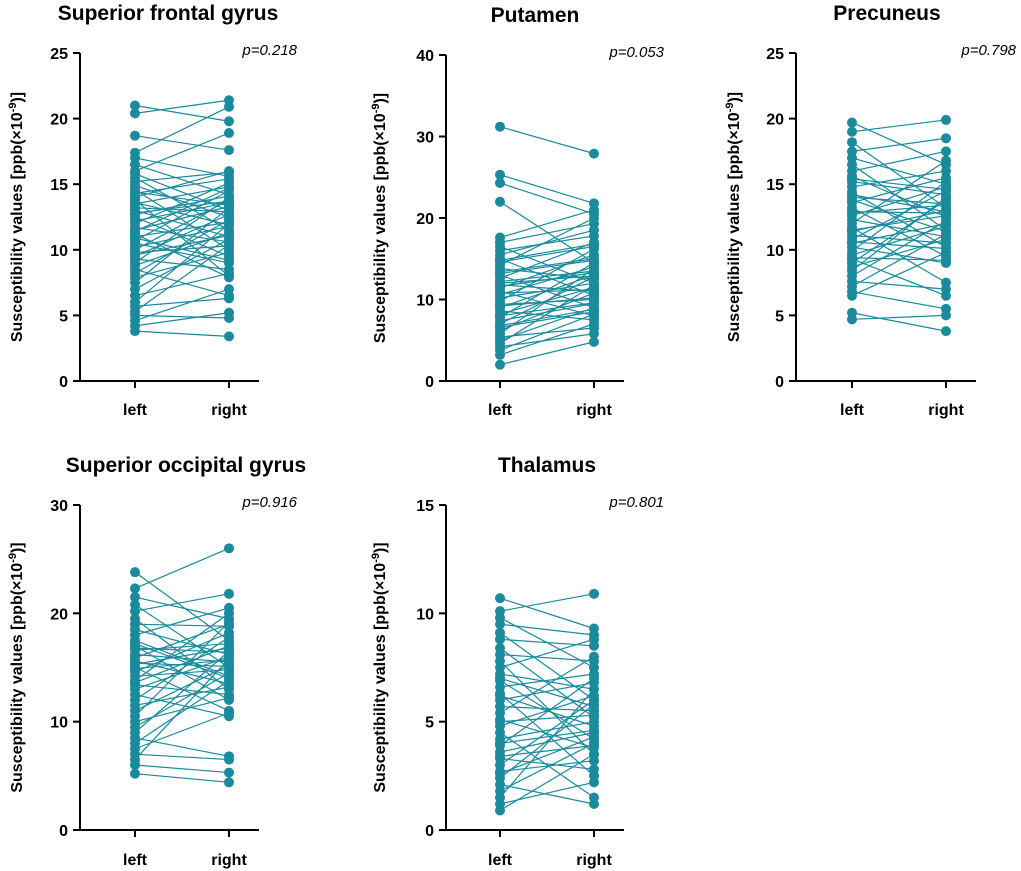 This screenshot has width=1021, height=871. What do you see at coordinates (59, 120) in the screenshot?
I see `y-tick-label: 20` at bounding box center [59, 120].